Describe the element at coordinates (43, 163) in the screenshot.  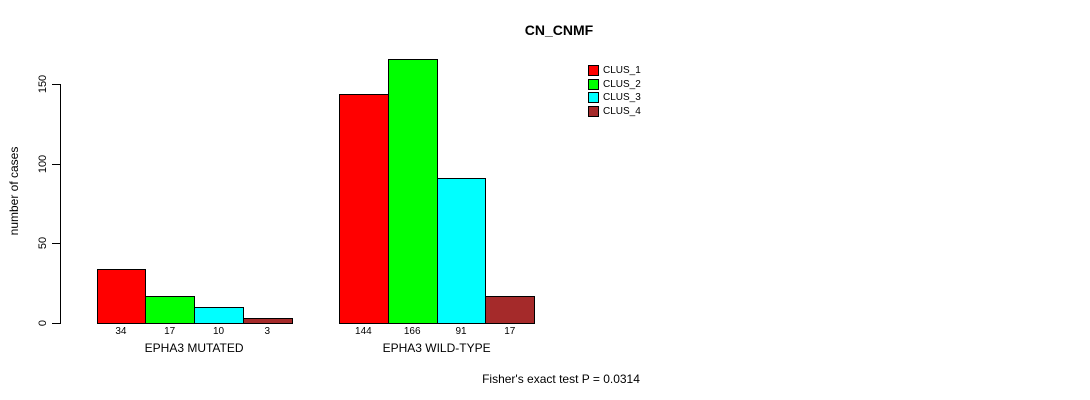
I see `y-axis-tick-label: 100` at that location.